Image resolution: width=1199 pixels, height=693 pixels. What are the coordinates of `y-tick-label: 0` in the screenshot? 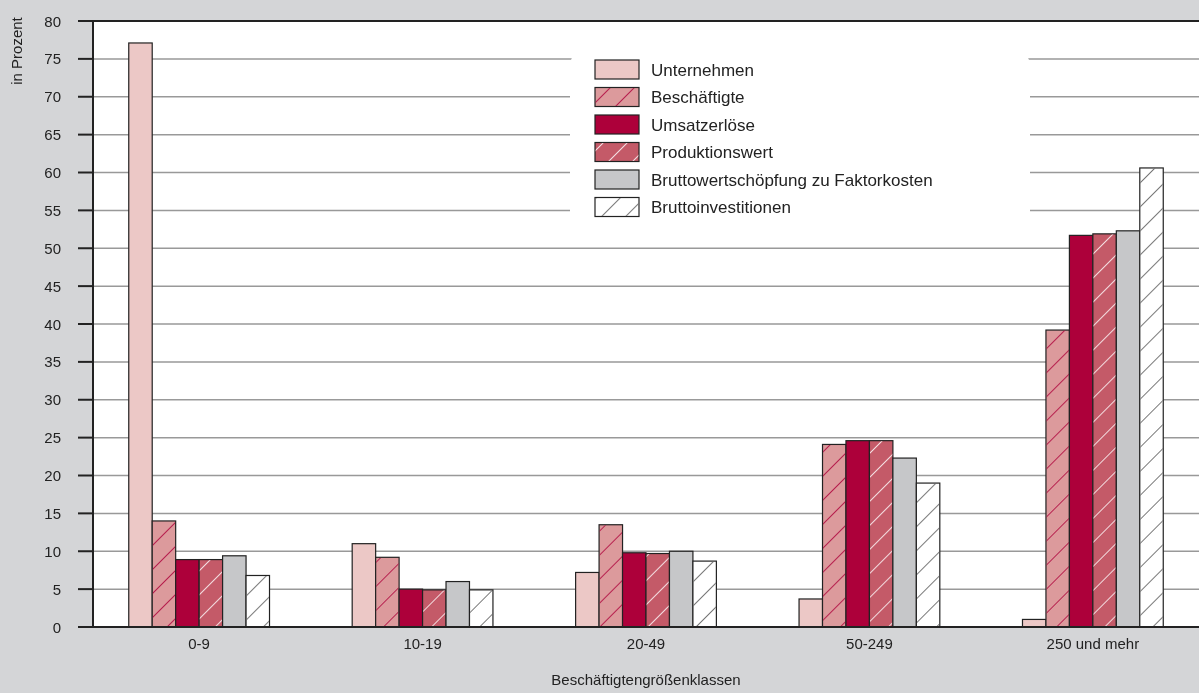 It's located at (56, 627).